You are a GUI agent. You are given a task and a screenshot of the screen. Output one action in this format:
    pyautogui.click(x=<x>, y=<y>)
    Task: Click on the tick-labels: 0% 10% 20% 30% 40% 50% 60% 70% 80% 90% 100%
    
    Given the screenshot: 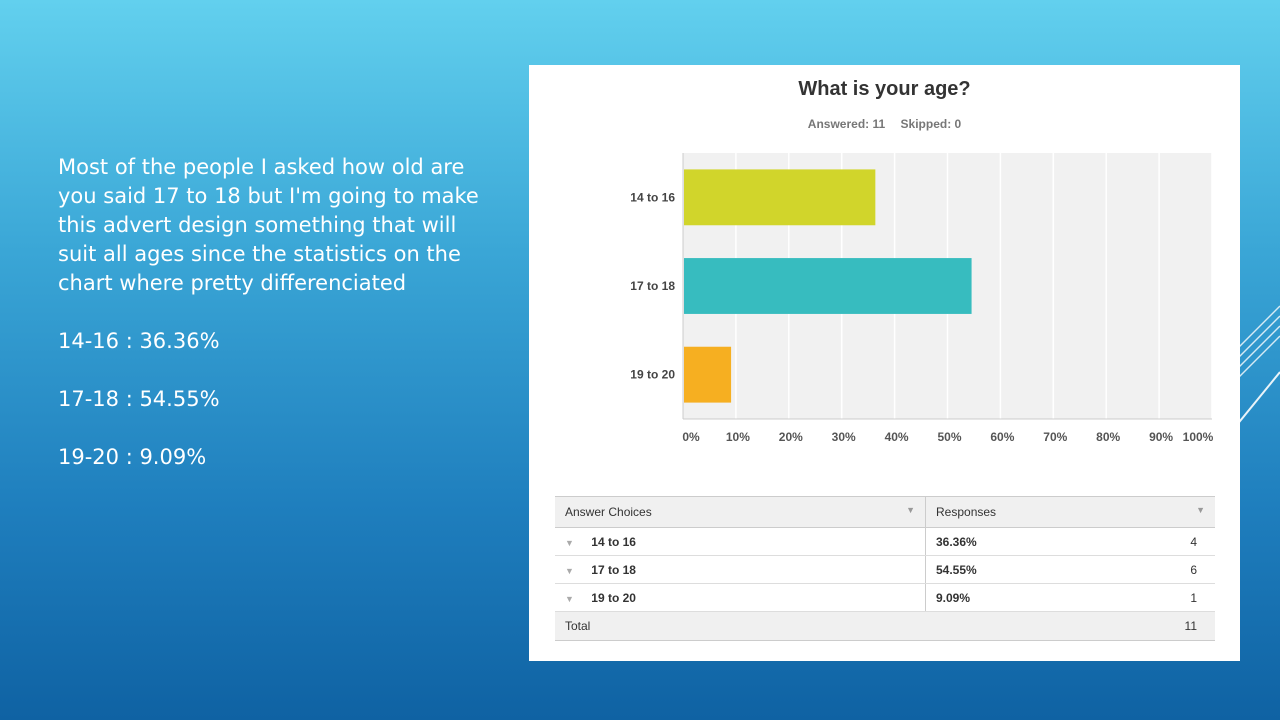 What is the action you would take?
    pyautogui.click(x=947, y=437)
    